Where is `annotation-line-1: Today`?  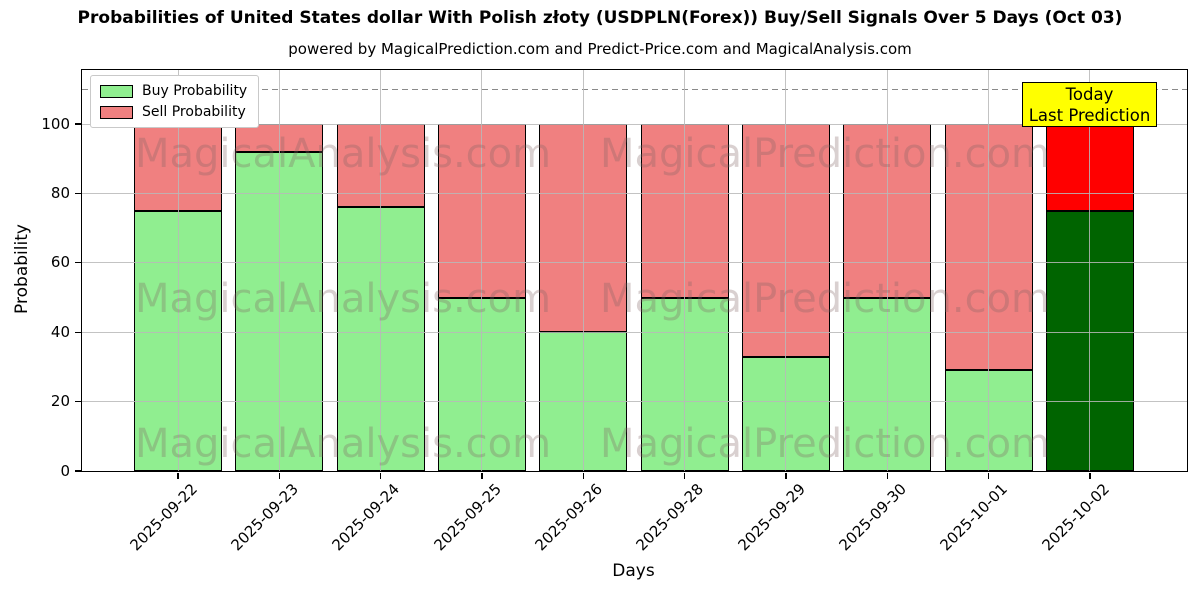 annotation-line-1: Today is located at coordinates (1089, 94).